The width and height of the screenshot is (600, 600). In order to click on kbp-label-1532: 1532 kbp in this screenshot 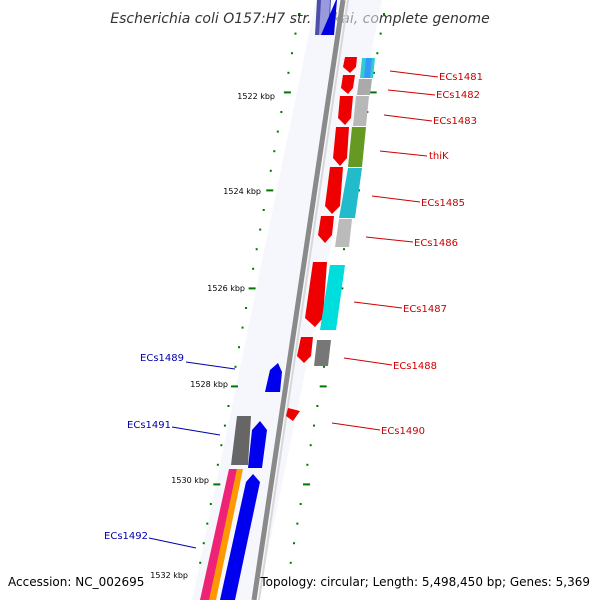, I will do `click(169, 575)`.